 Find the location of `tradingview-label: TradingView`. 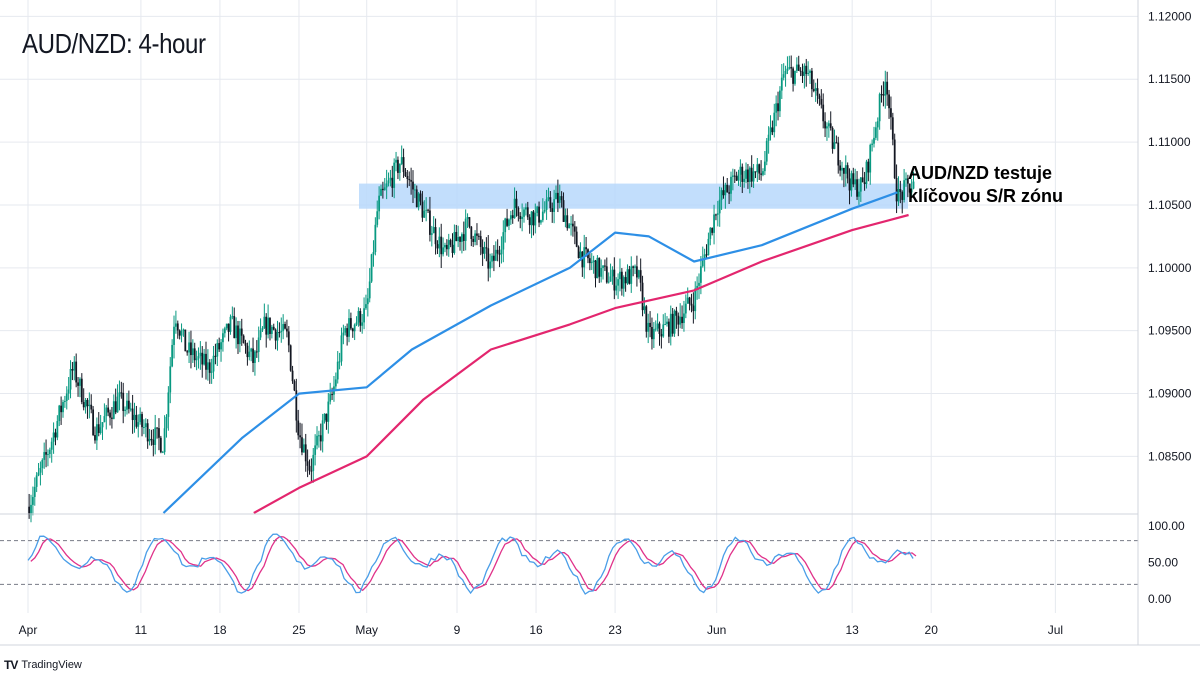

tradingview-label: TradingView is located at coordinates (51, 665).